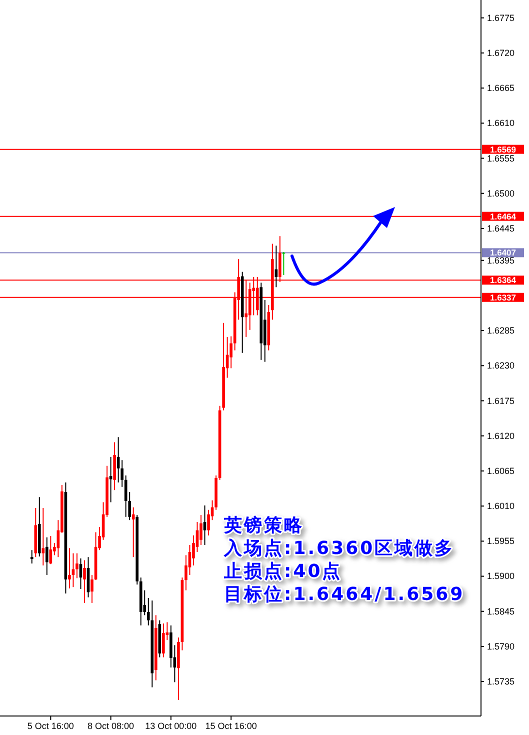 This screenshot has height=735, width=529. What do you see at coordinates (263, 525) in the screenshot?
I see `annotation: 英镑策略` at bounding box center [263, 525].